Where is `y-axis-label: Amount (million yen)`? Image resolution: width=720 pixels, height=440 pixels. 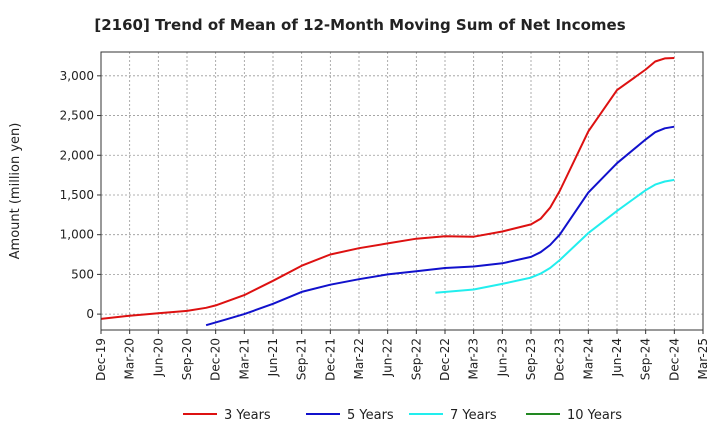
y-axis-label: Amount (million yen) is located at coordinates (15, 191).